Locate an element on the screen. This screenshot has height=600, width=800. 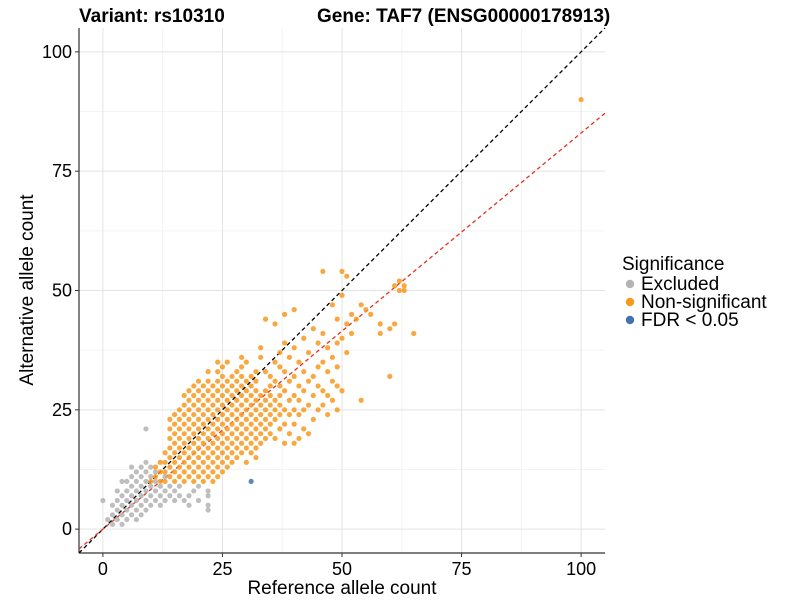
legend-key is located at coordinates (630, 320).